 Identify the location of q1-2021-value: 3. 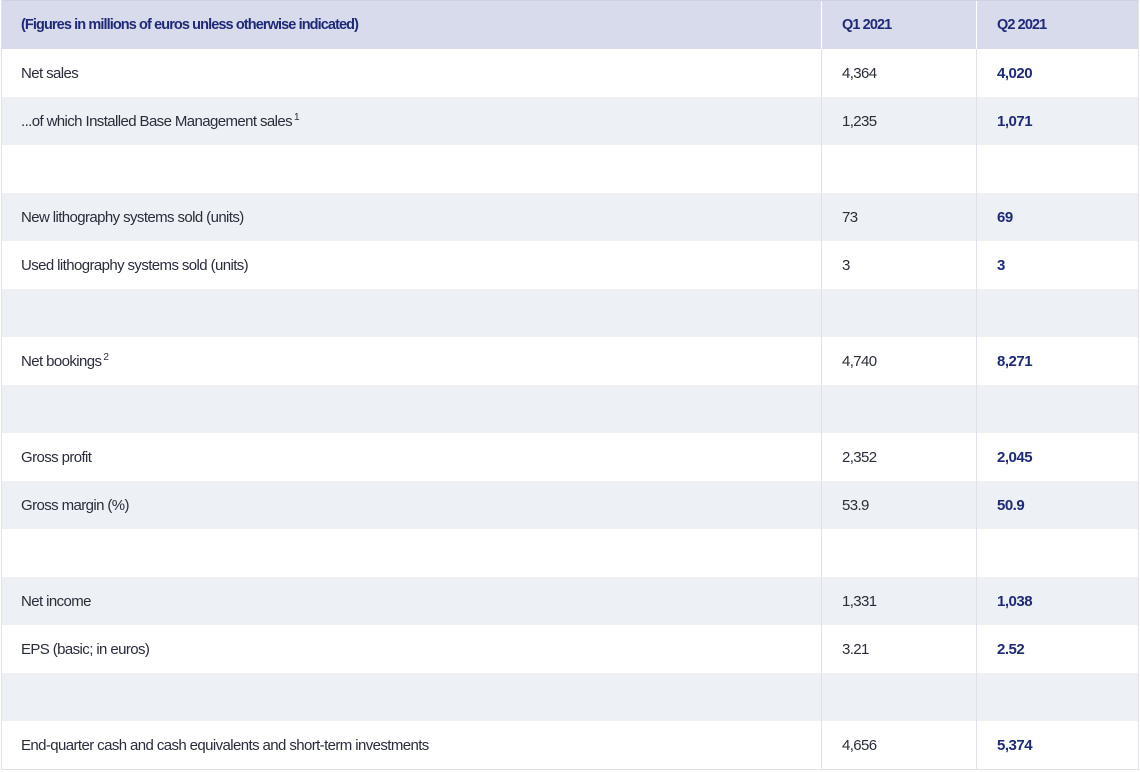
(898, 265).